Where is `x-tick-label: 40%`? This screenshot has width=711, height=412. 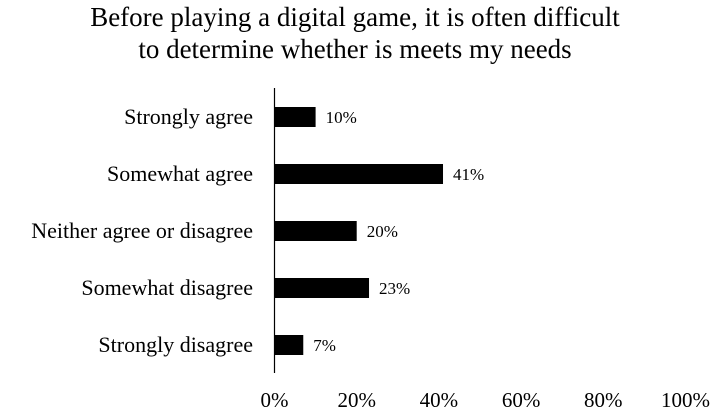 x-tick-label: 40% is located at coordinates (439, 400).